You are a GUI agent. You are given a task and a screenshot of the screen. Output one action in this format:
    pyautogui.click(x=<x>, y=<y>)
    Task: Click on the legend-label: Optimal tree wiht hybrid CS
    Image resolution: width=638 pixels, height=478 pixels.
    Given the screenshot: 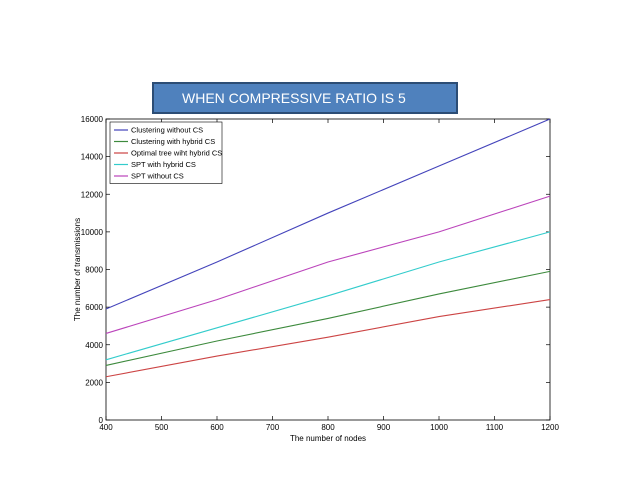 What is the action you would take?
    pyautogui.click(x=176, y=153)
    